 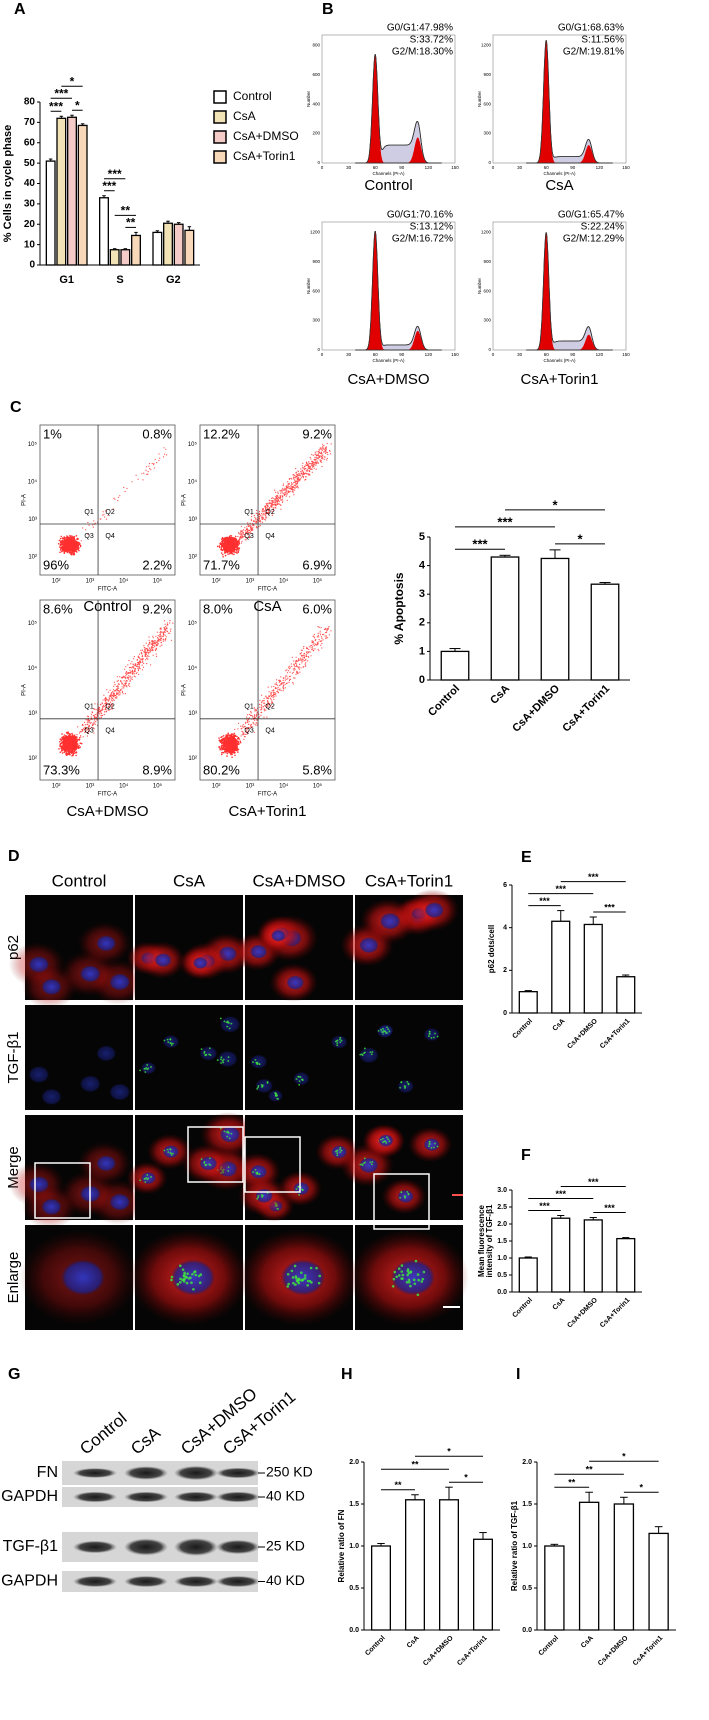 I want to click on significance-label: *, so click(x=624, y=1457).